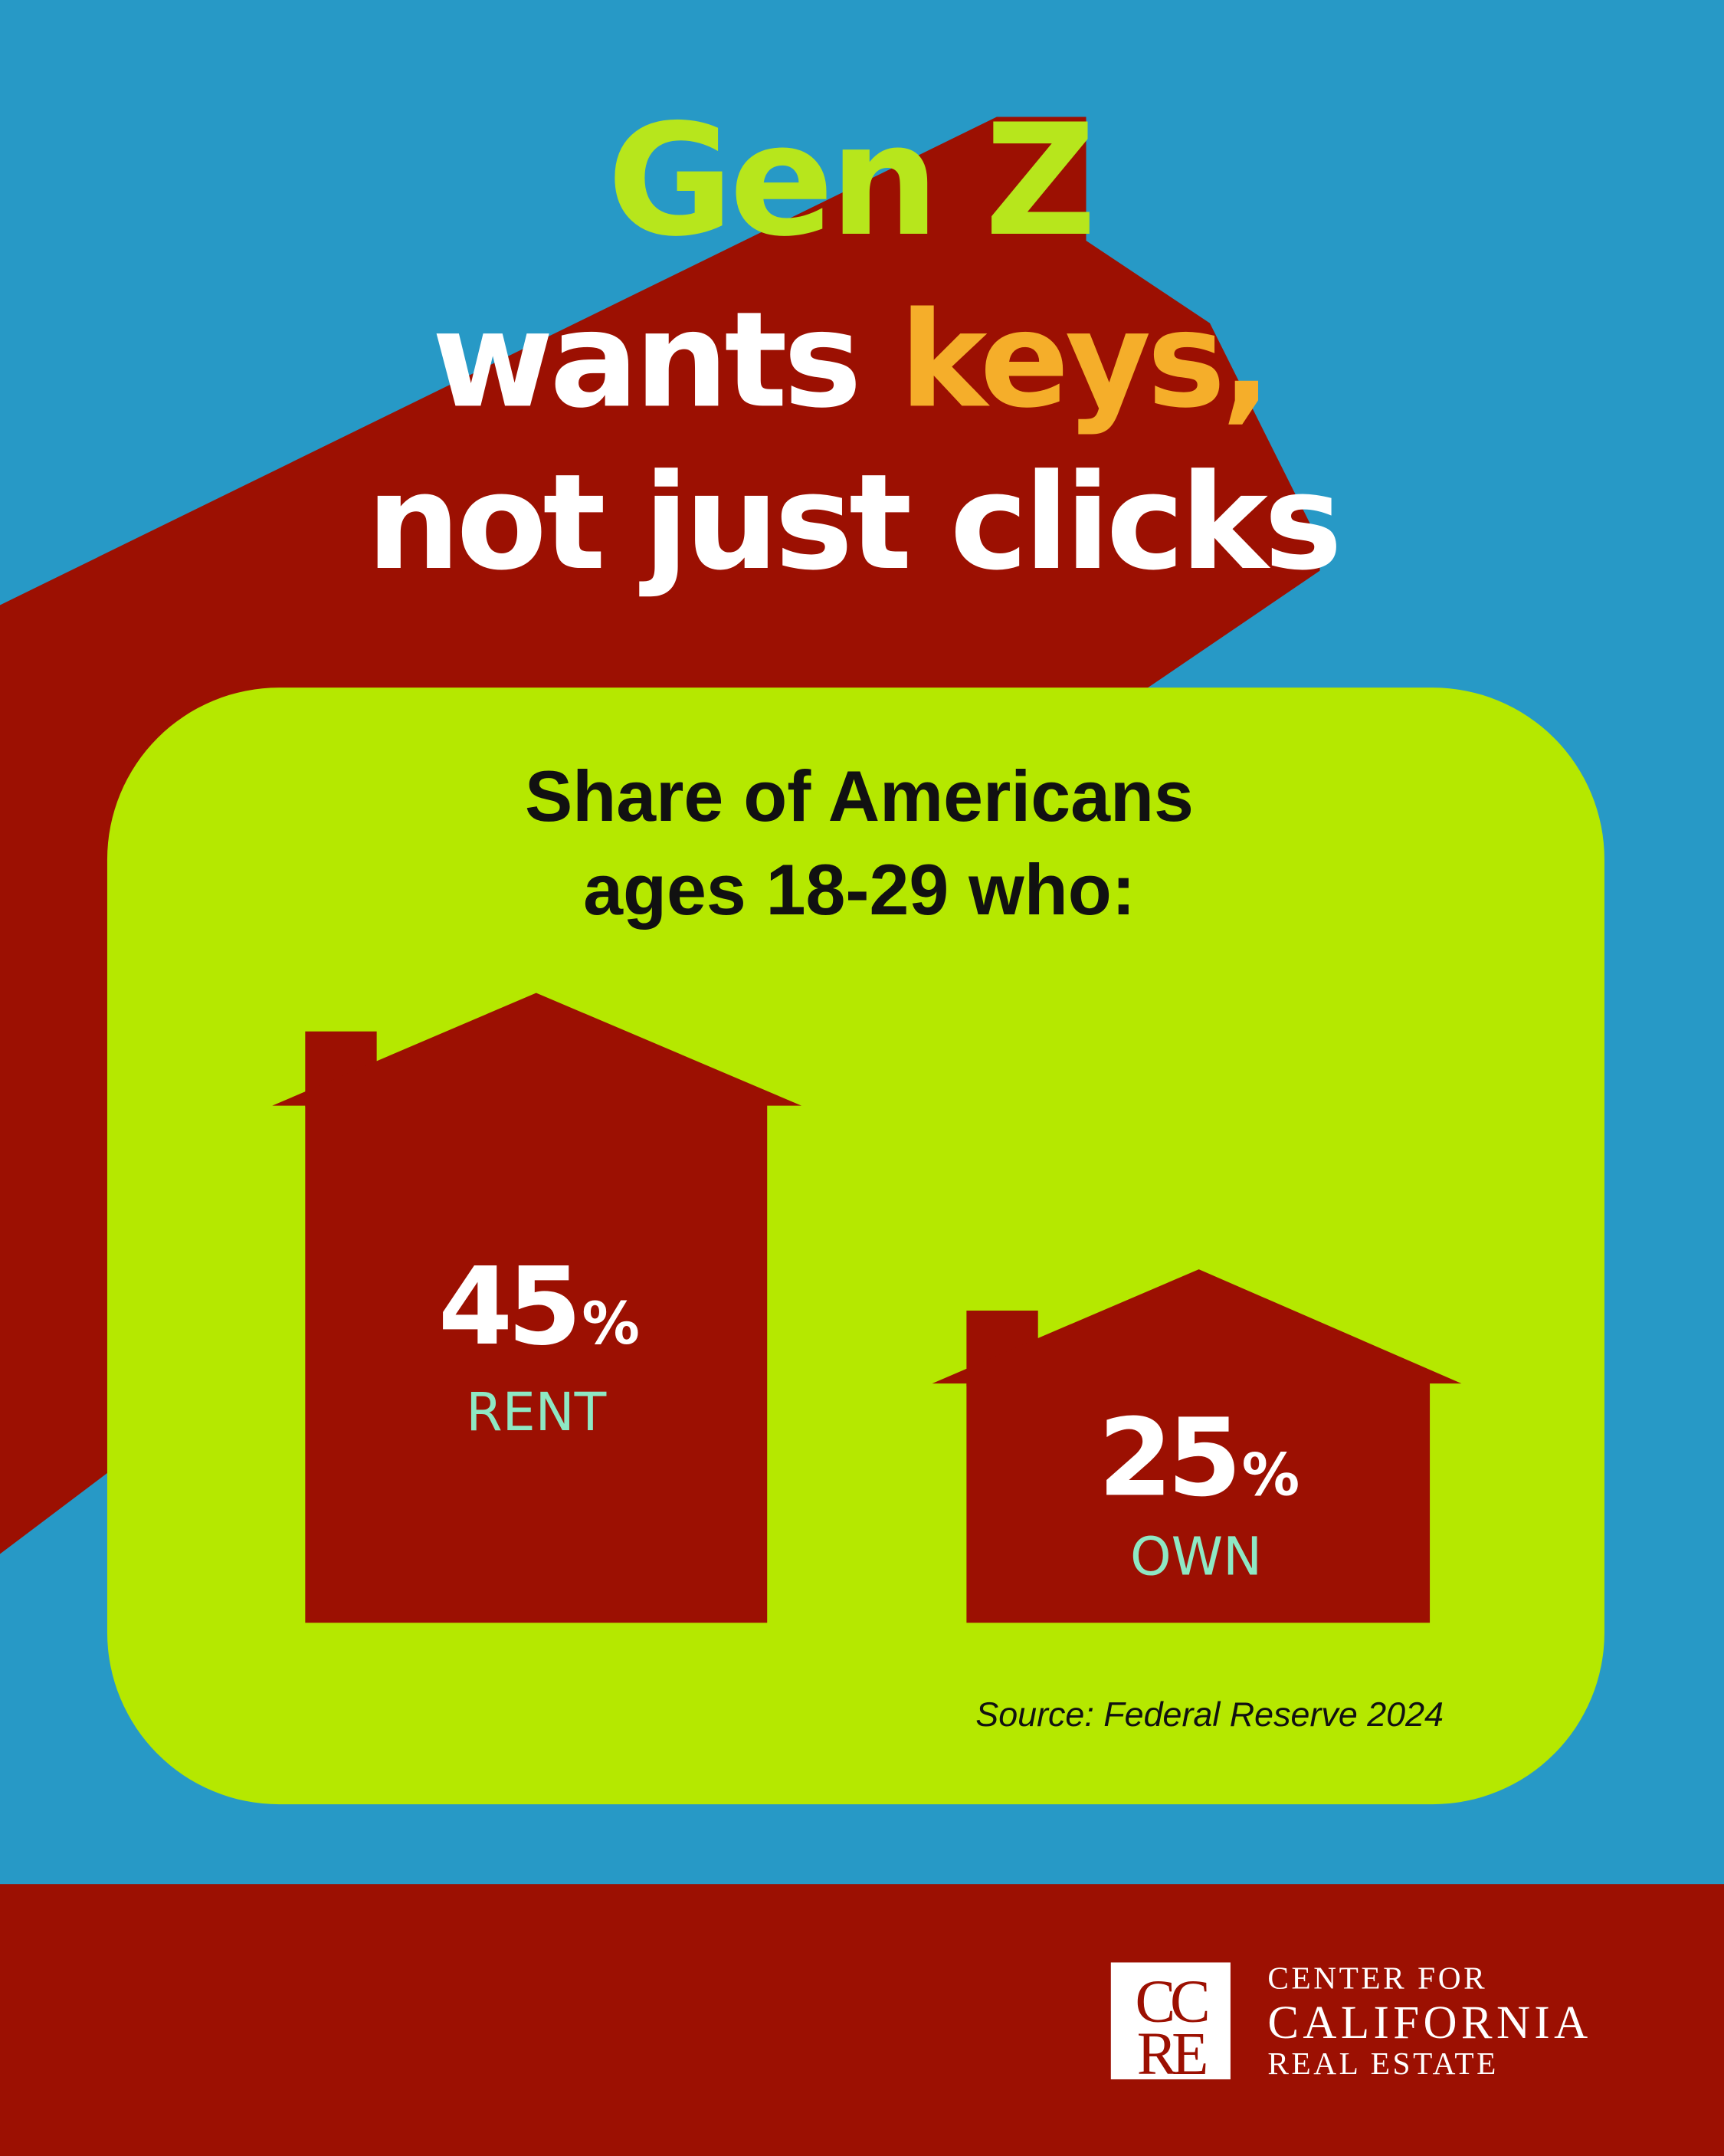  I want to click on subtitle-line1: Share of Americans, so click(859, 796).